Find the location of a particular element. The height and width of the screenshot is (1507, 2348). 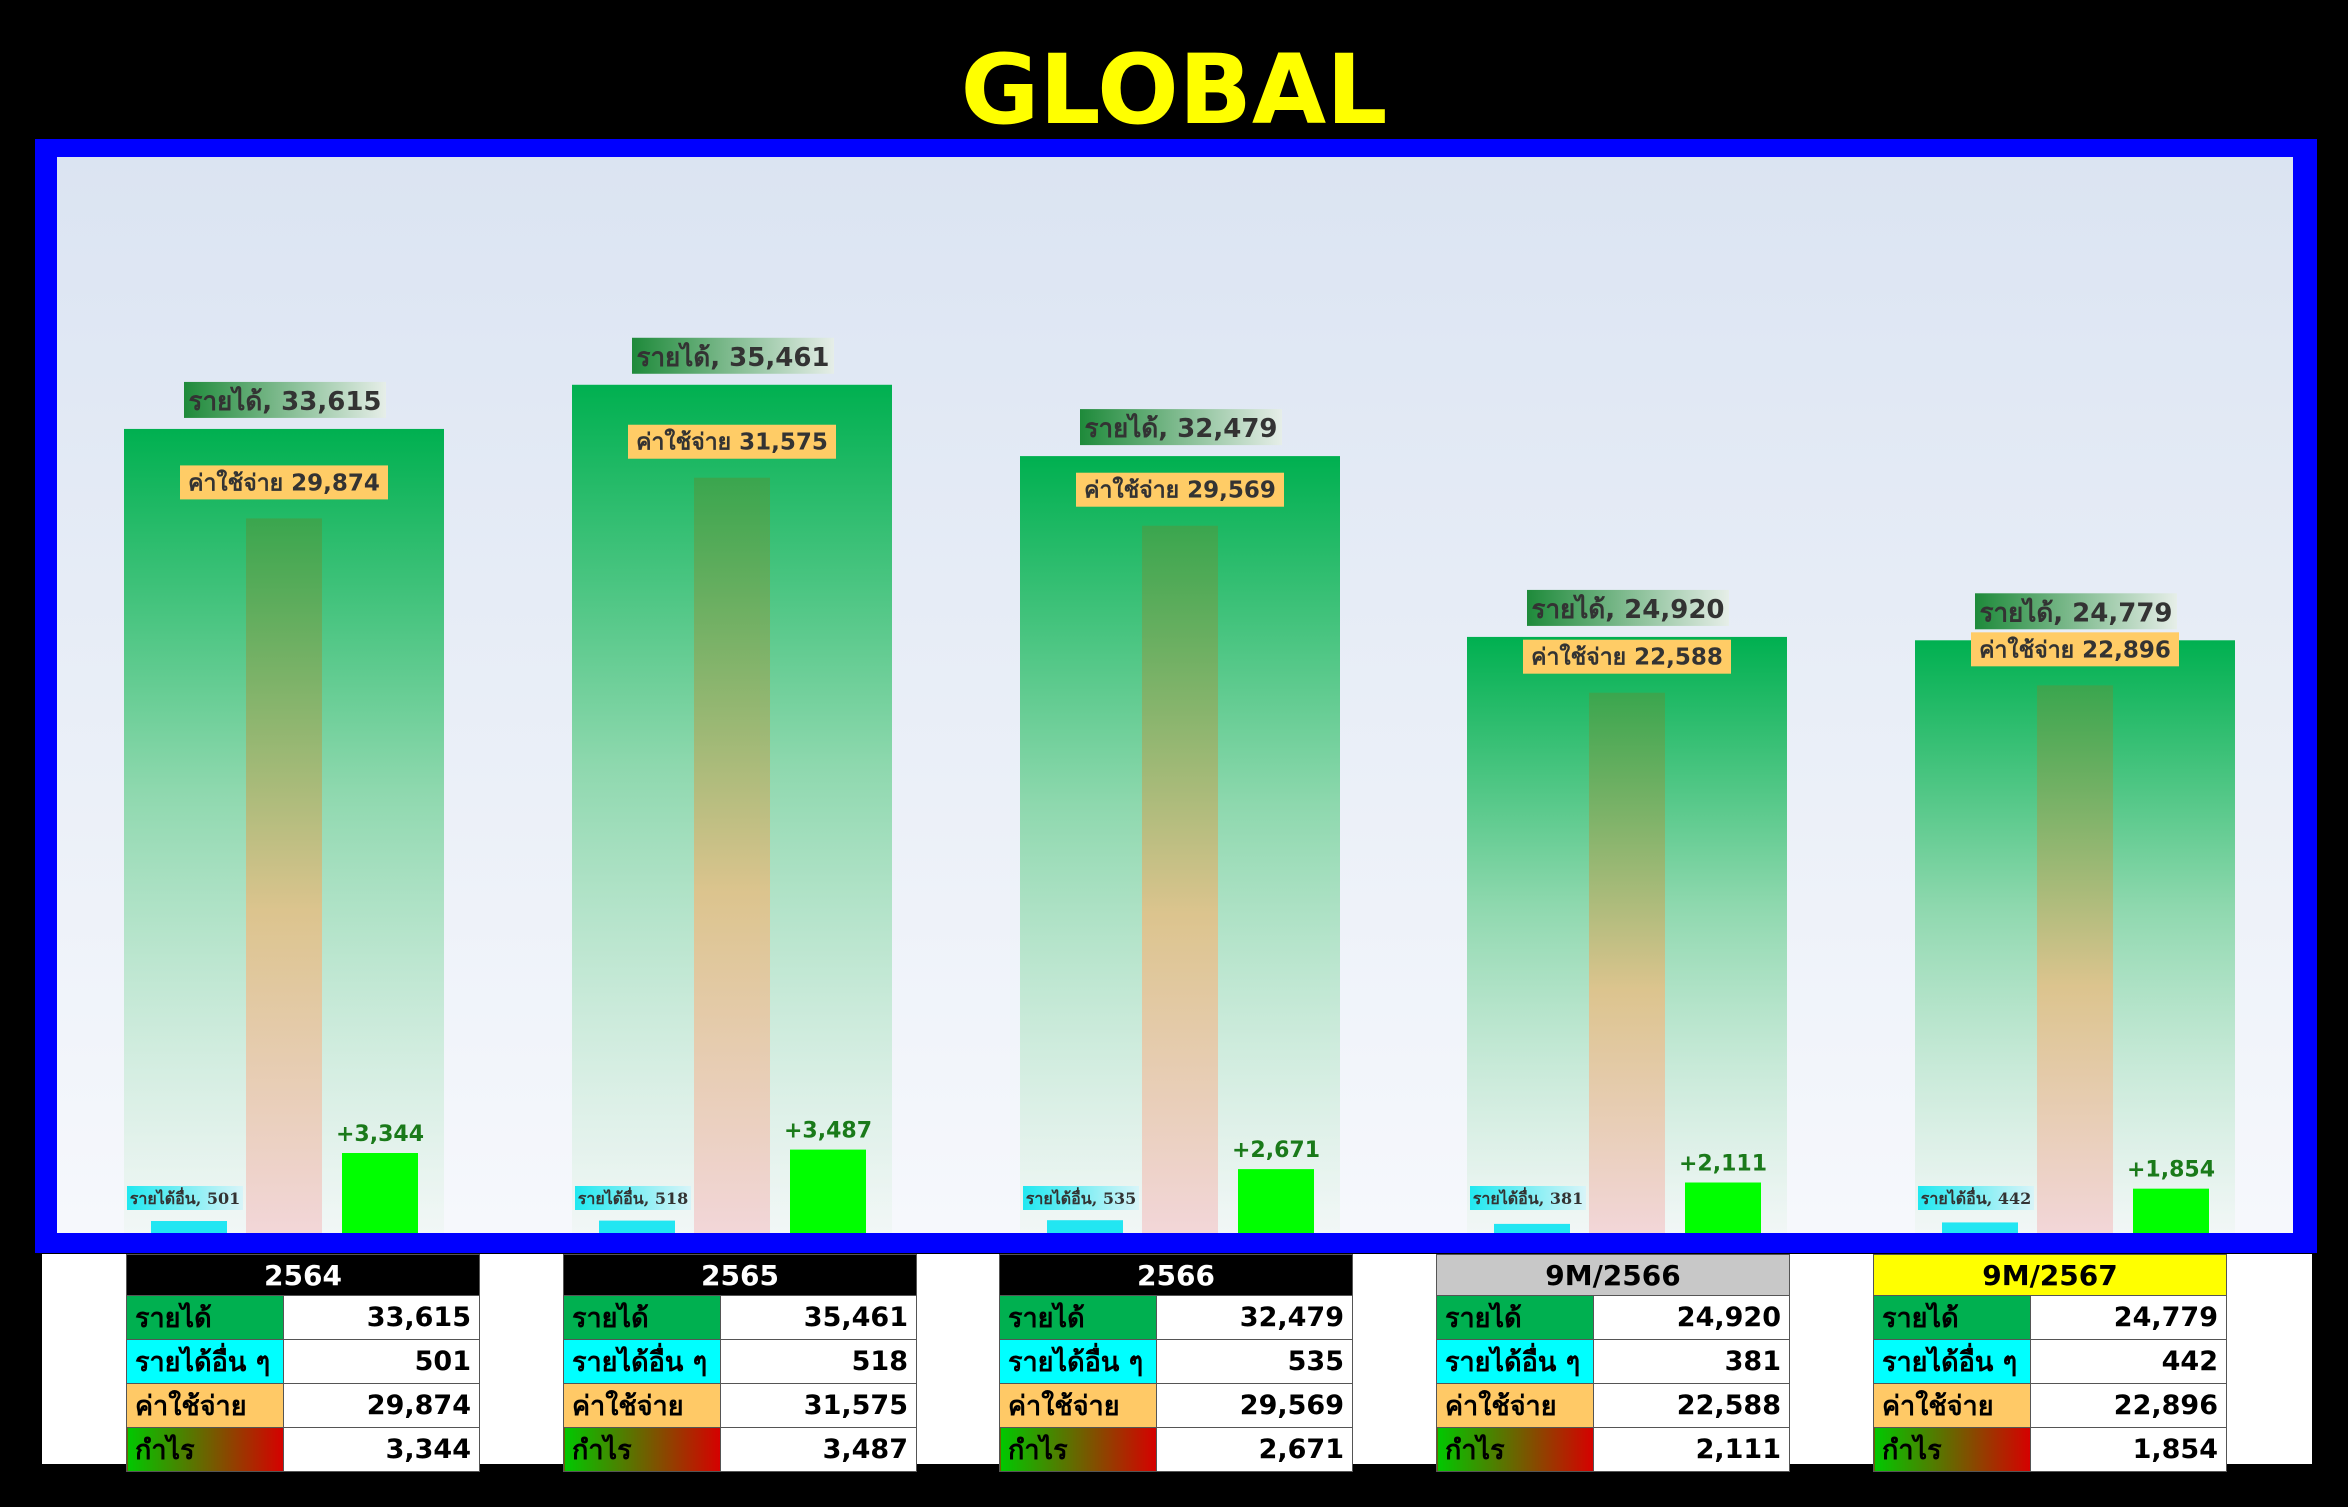

row-value-other-income: 442 is located at coordinates (2128, 1361).